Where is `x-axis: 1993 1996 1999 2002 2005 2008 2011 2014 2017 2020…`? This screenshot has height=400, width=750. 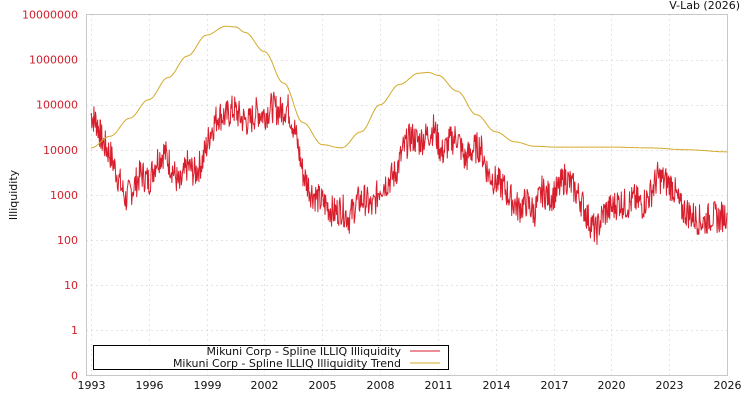
x-axis: 1993 1996 1999 2002 2005 2008 2011 2014 2017 2020… is located at coordinates (410, 385).